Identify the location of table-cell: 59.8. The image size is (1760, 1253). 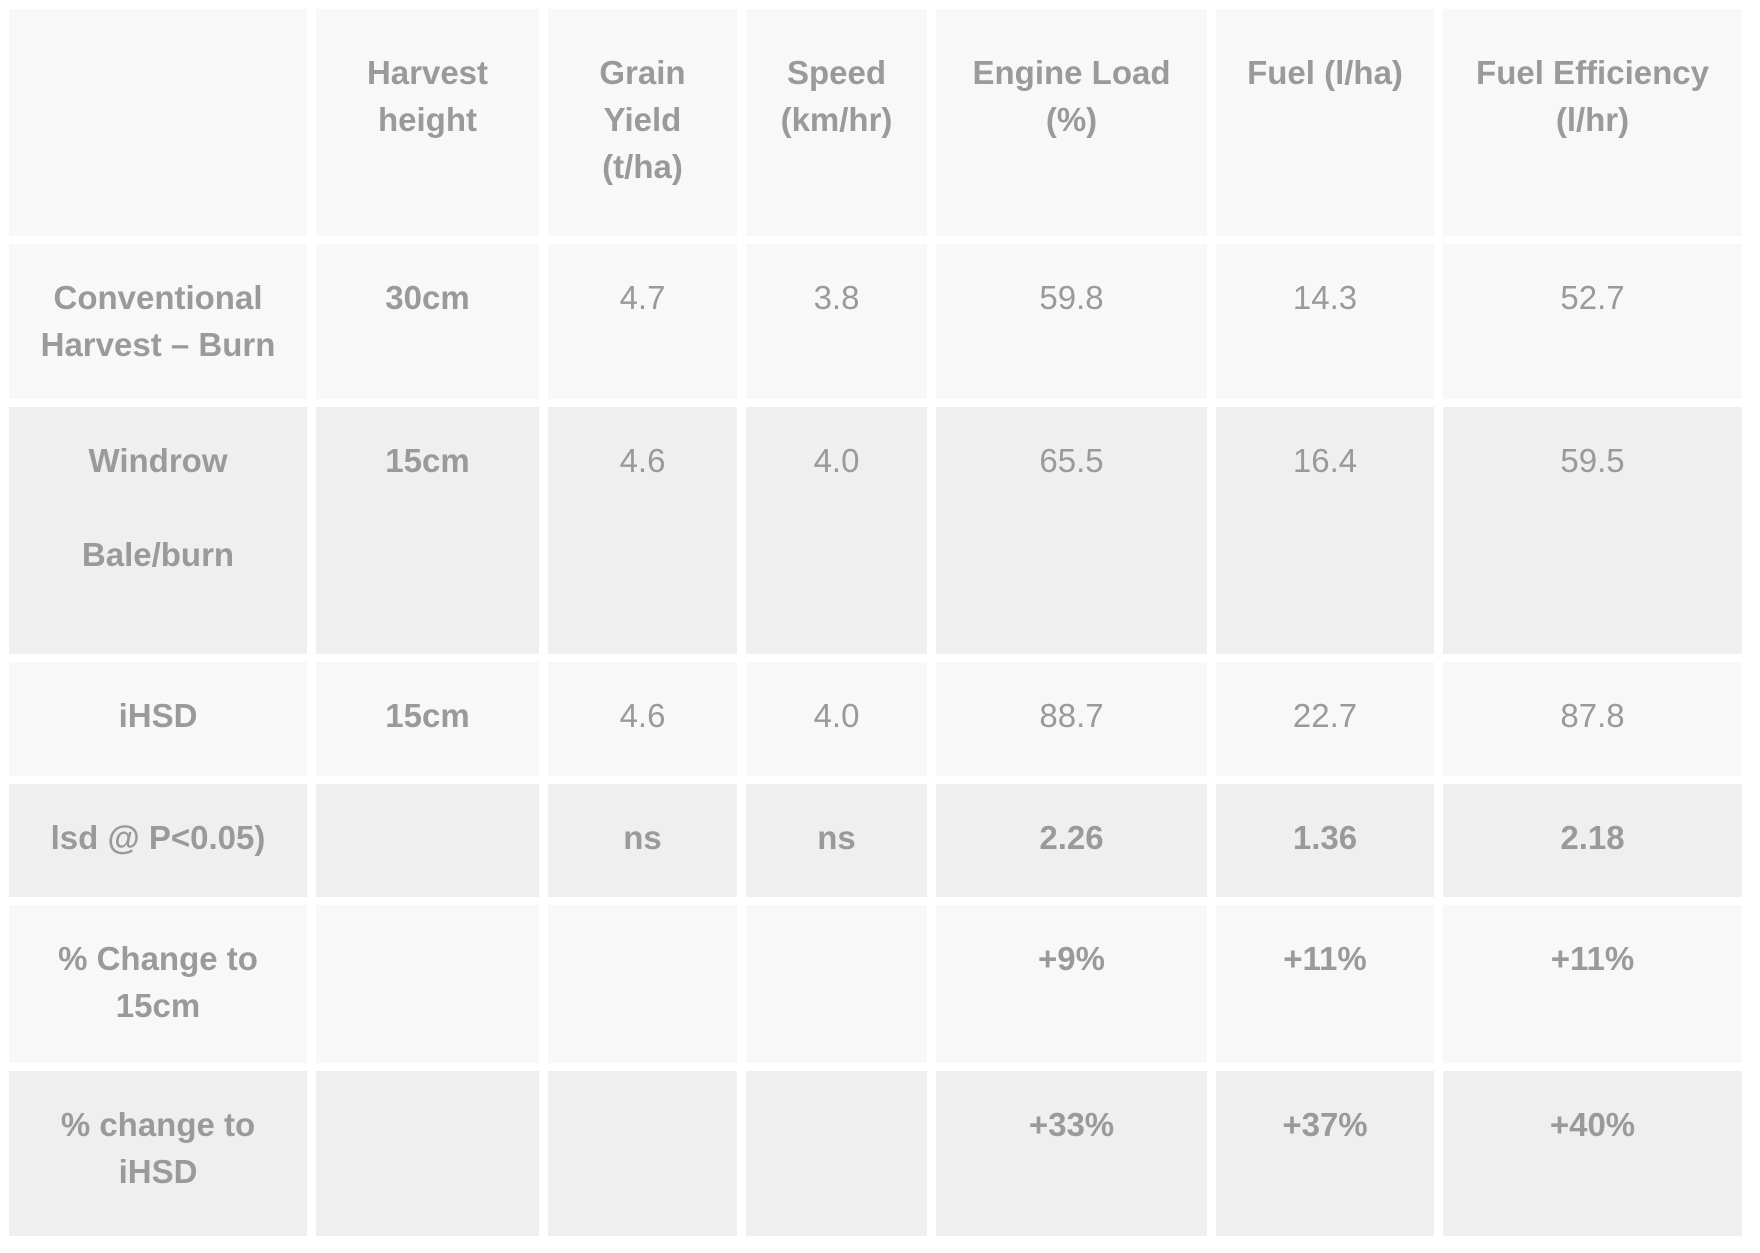
(1071, 321).